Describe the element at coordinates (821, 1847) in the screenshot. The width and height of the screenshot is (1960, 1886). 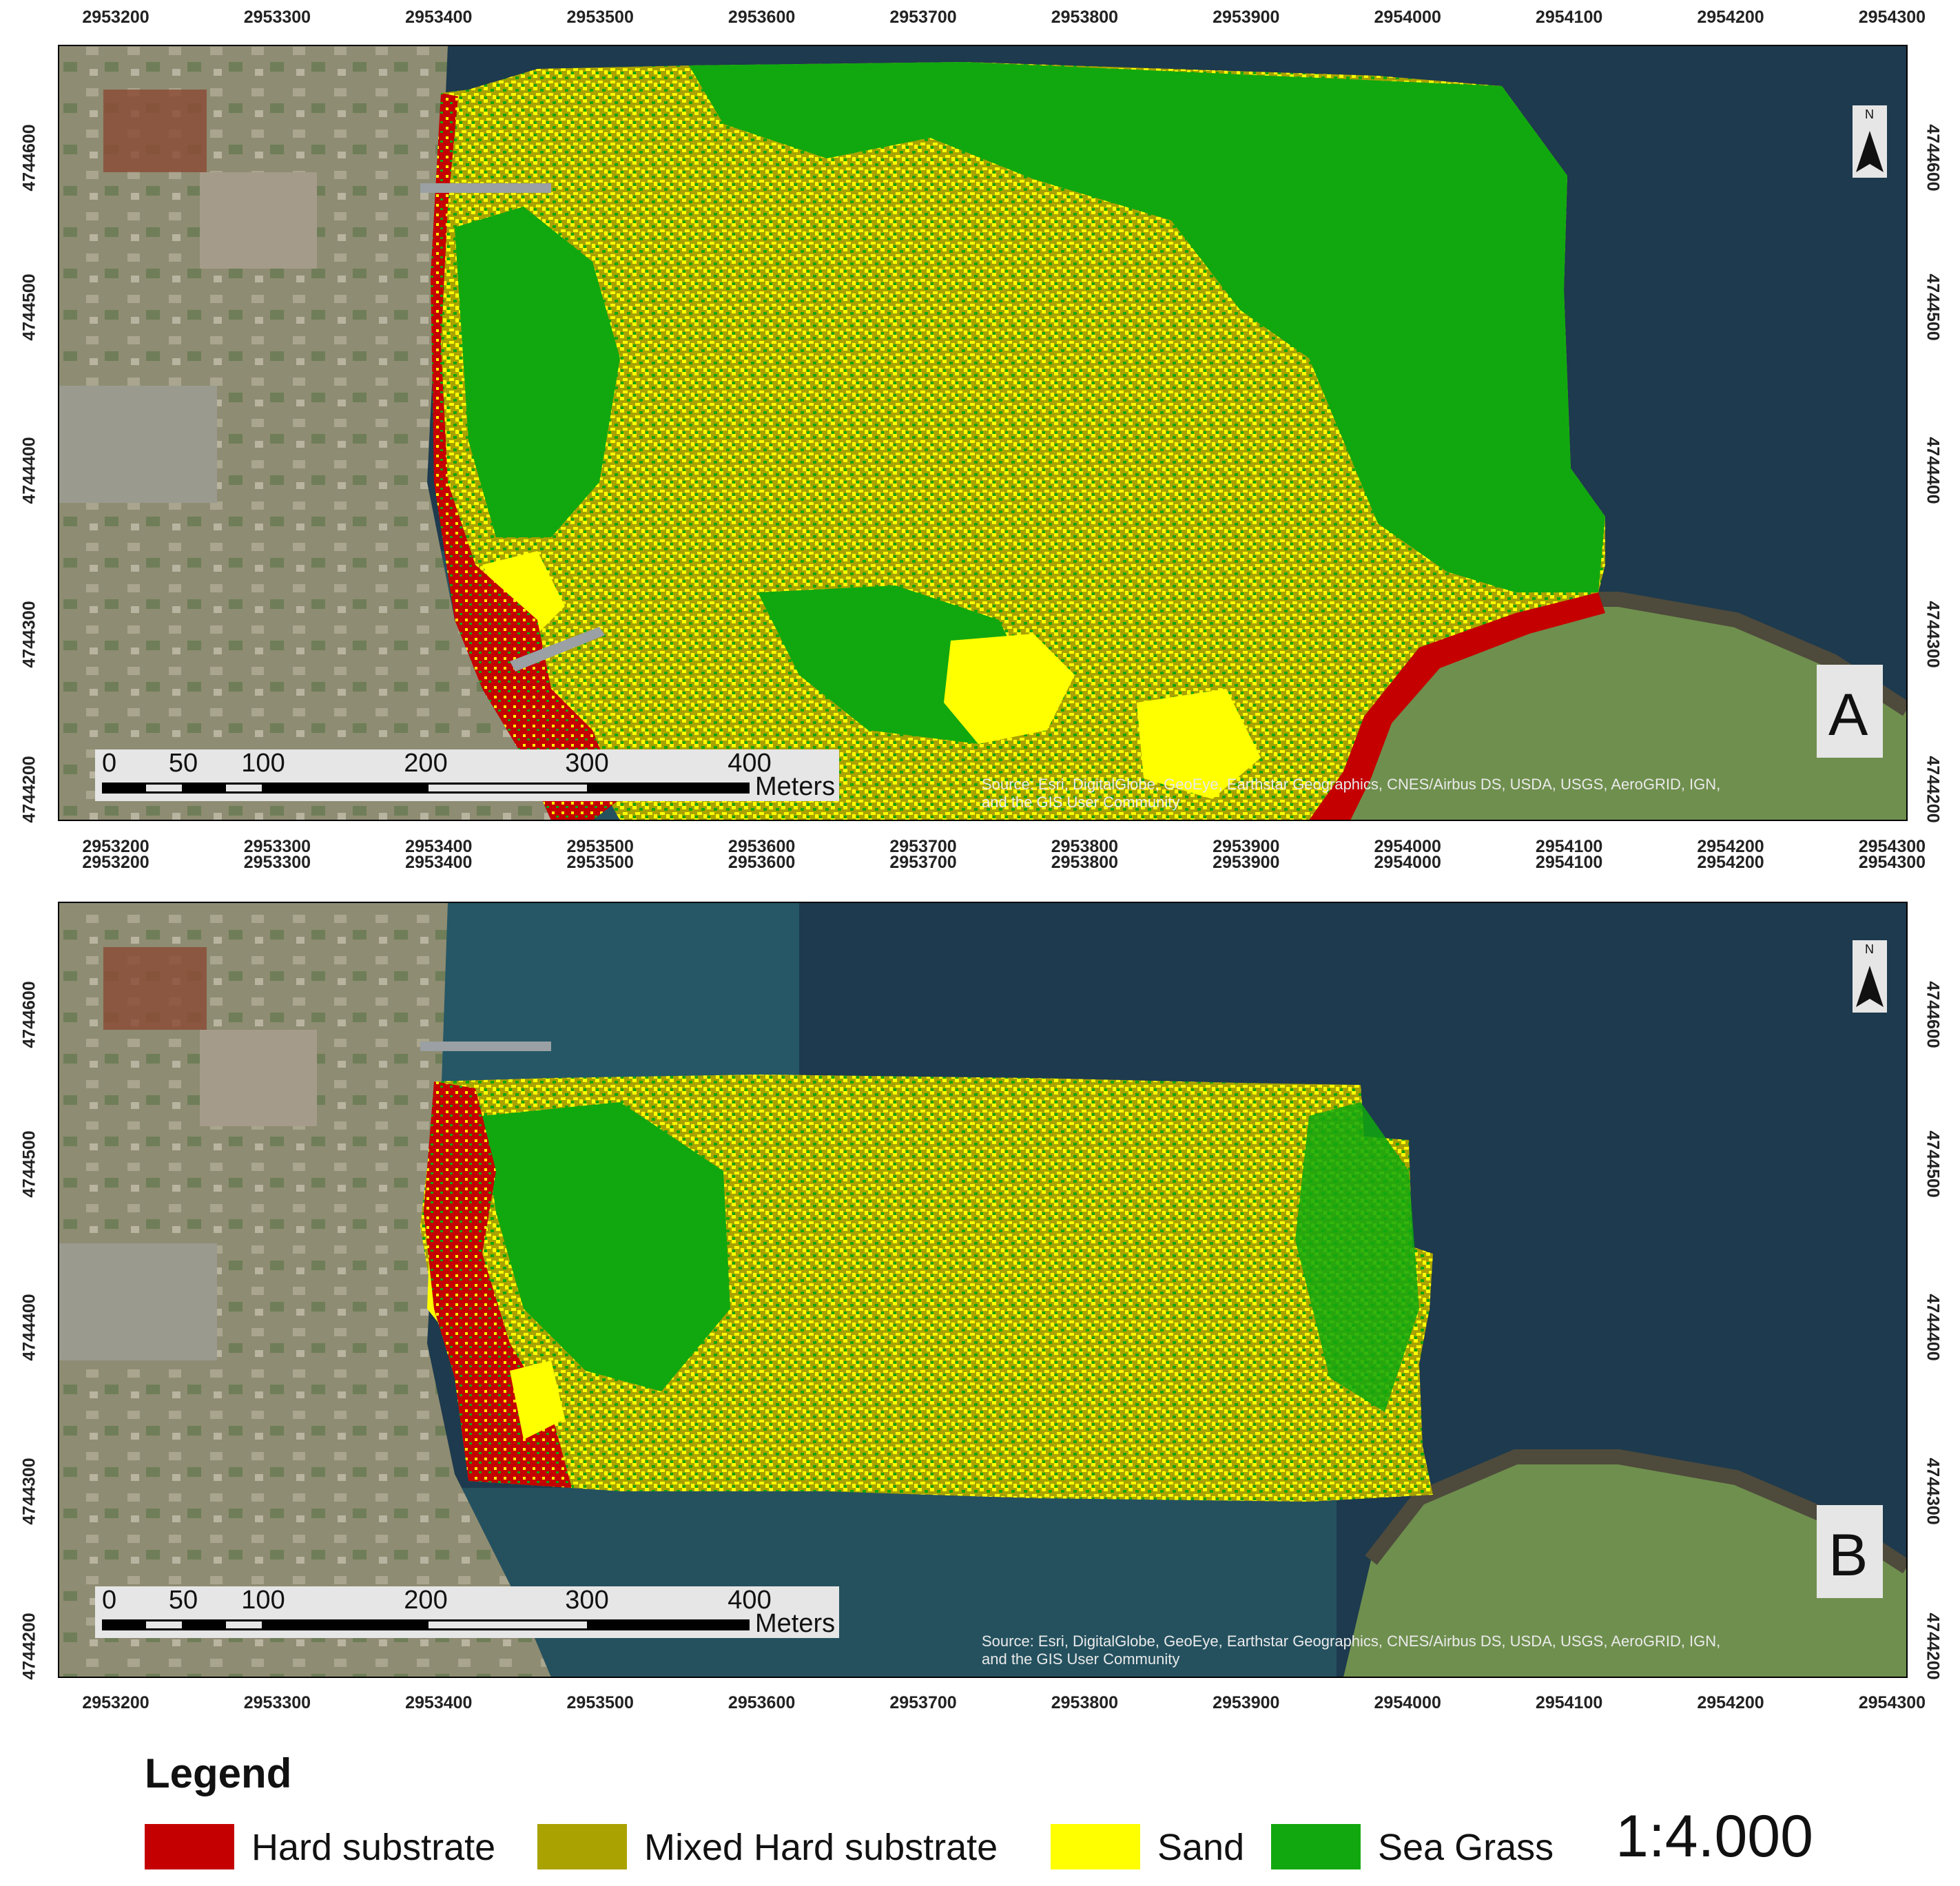
I see `legend-label-mixed-hard-substrate: Mixed Hard substrate` at that location.